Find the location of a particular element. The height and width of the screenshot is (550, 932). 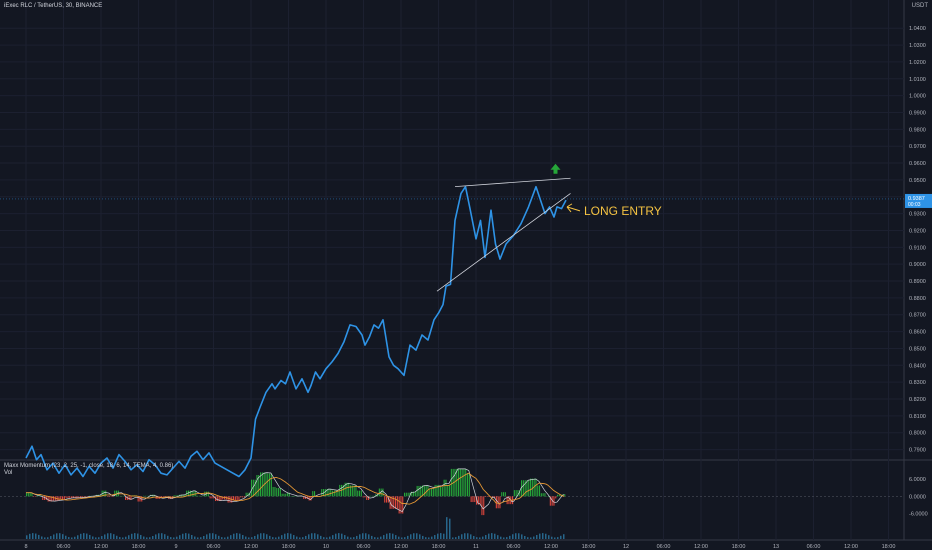

x-tick-label: 12:00 is located at coordinates (251, 547).